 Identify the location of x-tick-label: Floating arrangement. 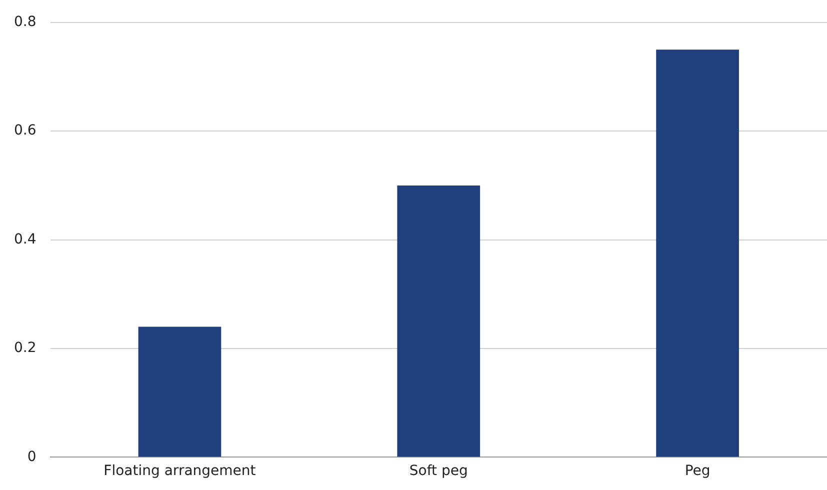
(180, 471).